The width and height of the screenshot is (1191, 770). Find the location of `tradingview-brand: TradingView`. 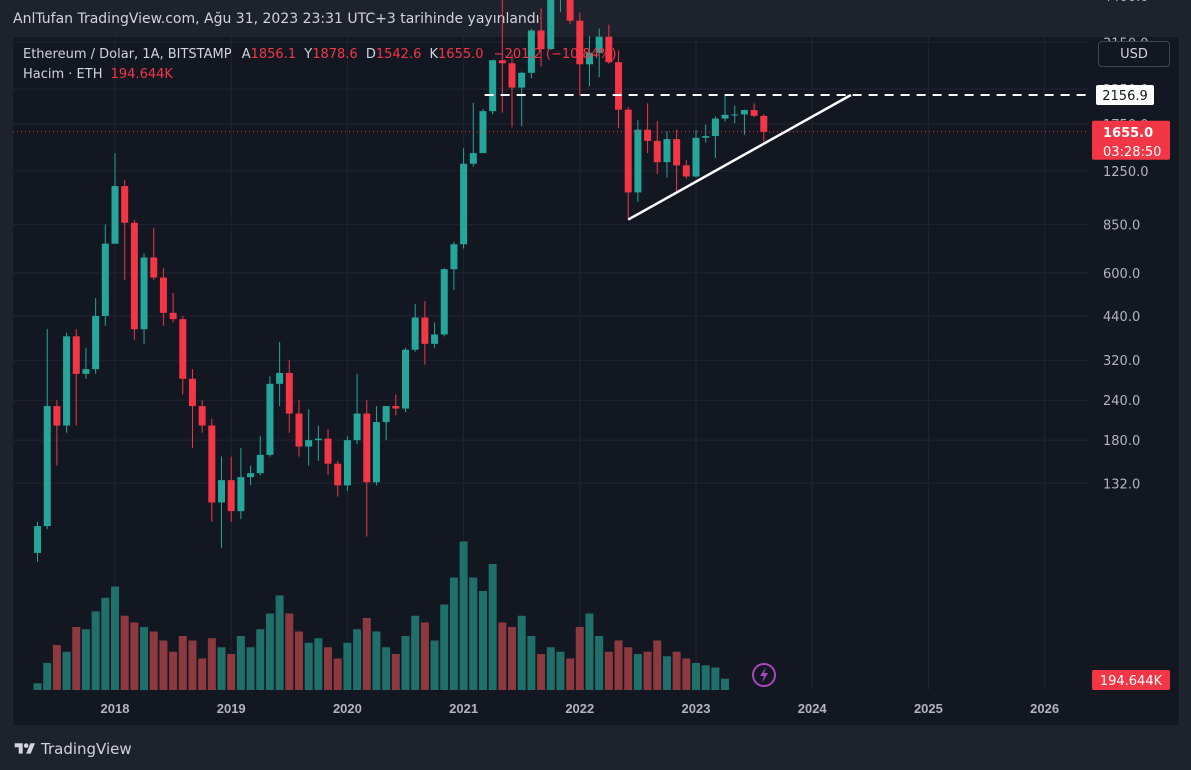

tradingview-brand: TradingView is located at coordinates (72, 749).